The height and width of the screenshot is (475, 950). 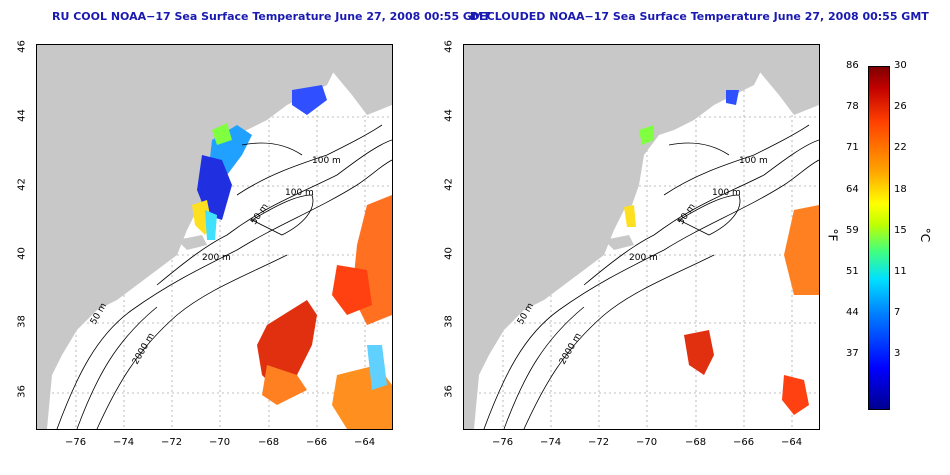 I want to click on colorbar-tick-f: 51, so click(x=852, y=272).